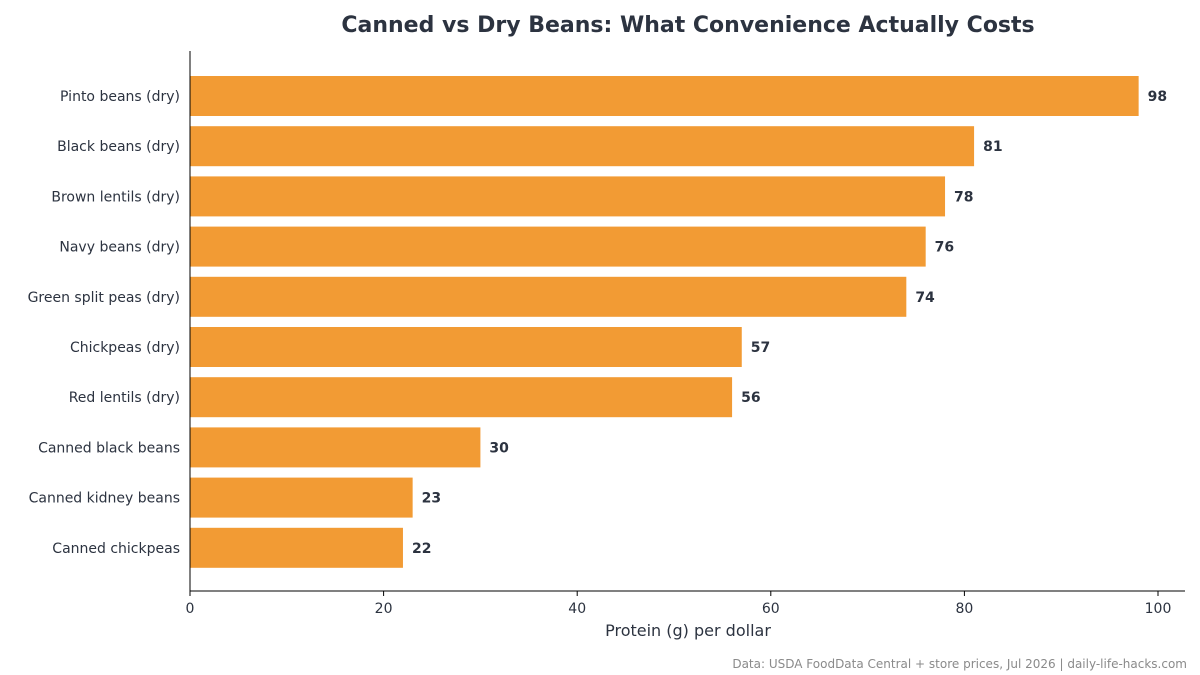 This screenshot has height=675, width=1200. Describe the element at coordinates (944, 248) in the screenshot. I see `value-label: 76` at that location.